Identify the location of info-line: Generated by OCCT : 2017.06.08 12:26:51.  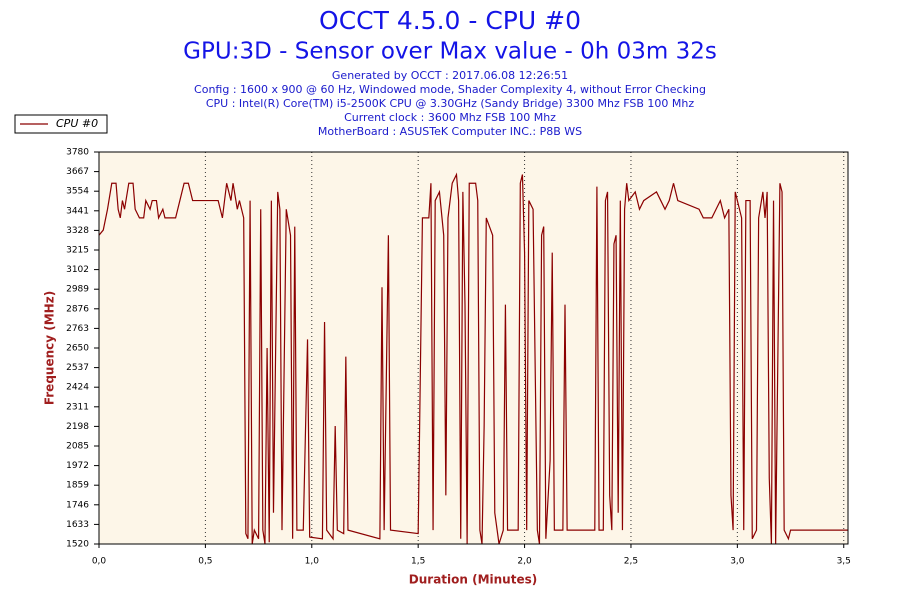
(450, 75).